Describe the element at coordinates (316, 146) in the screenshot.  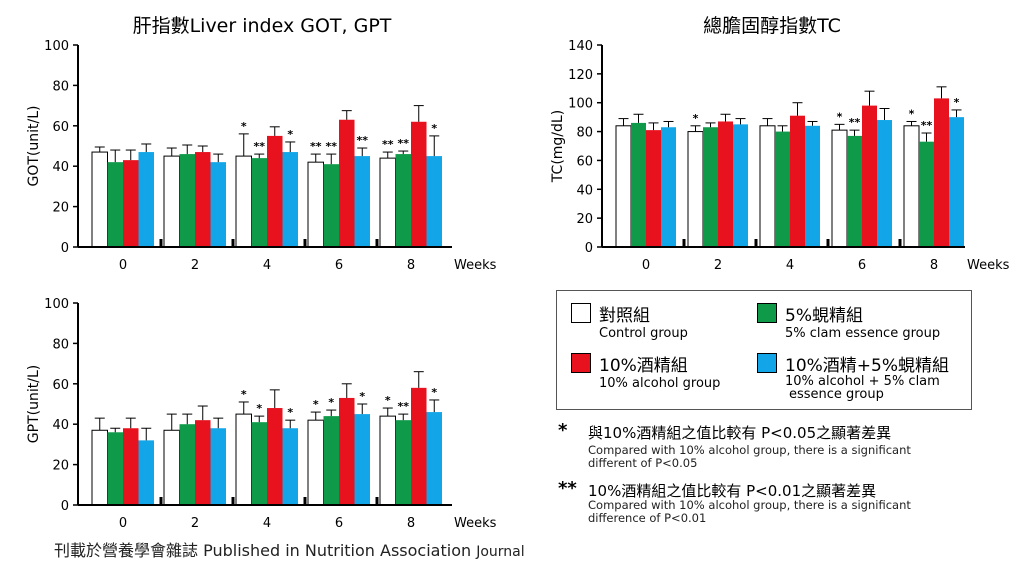
I see `chart-got-sig-control-6: **` at that location.